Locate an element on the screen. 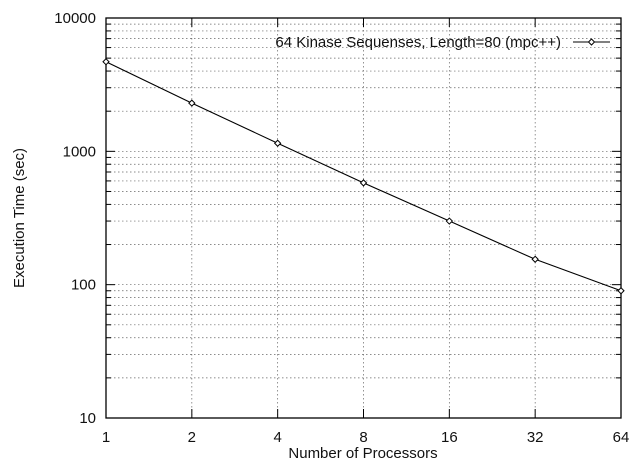 This screenshot has width=640, height=471. x-tick-label: 1 is located at coordinates (106, 437).